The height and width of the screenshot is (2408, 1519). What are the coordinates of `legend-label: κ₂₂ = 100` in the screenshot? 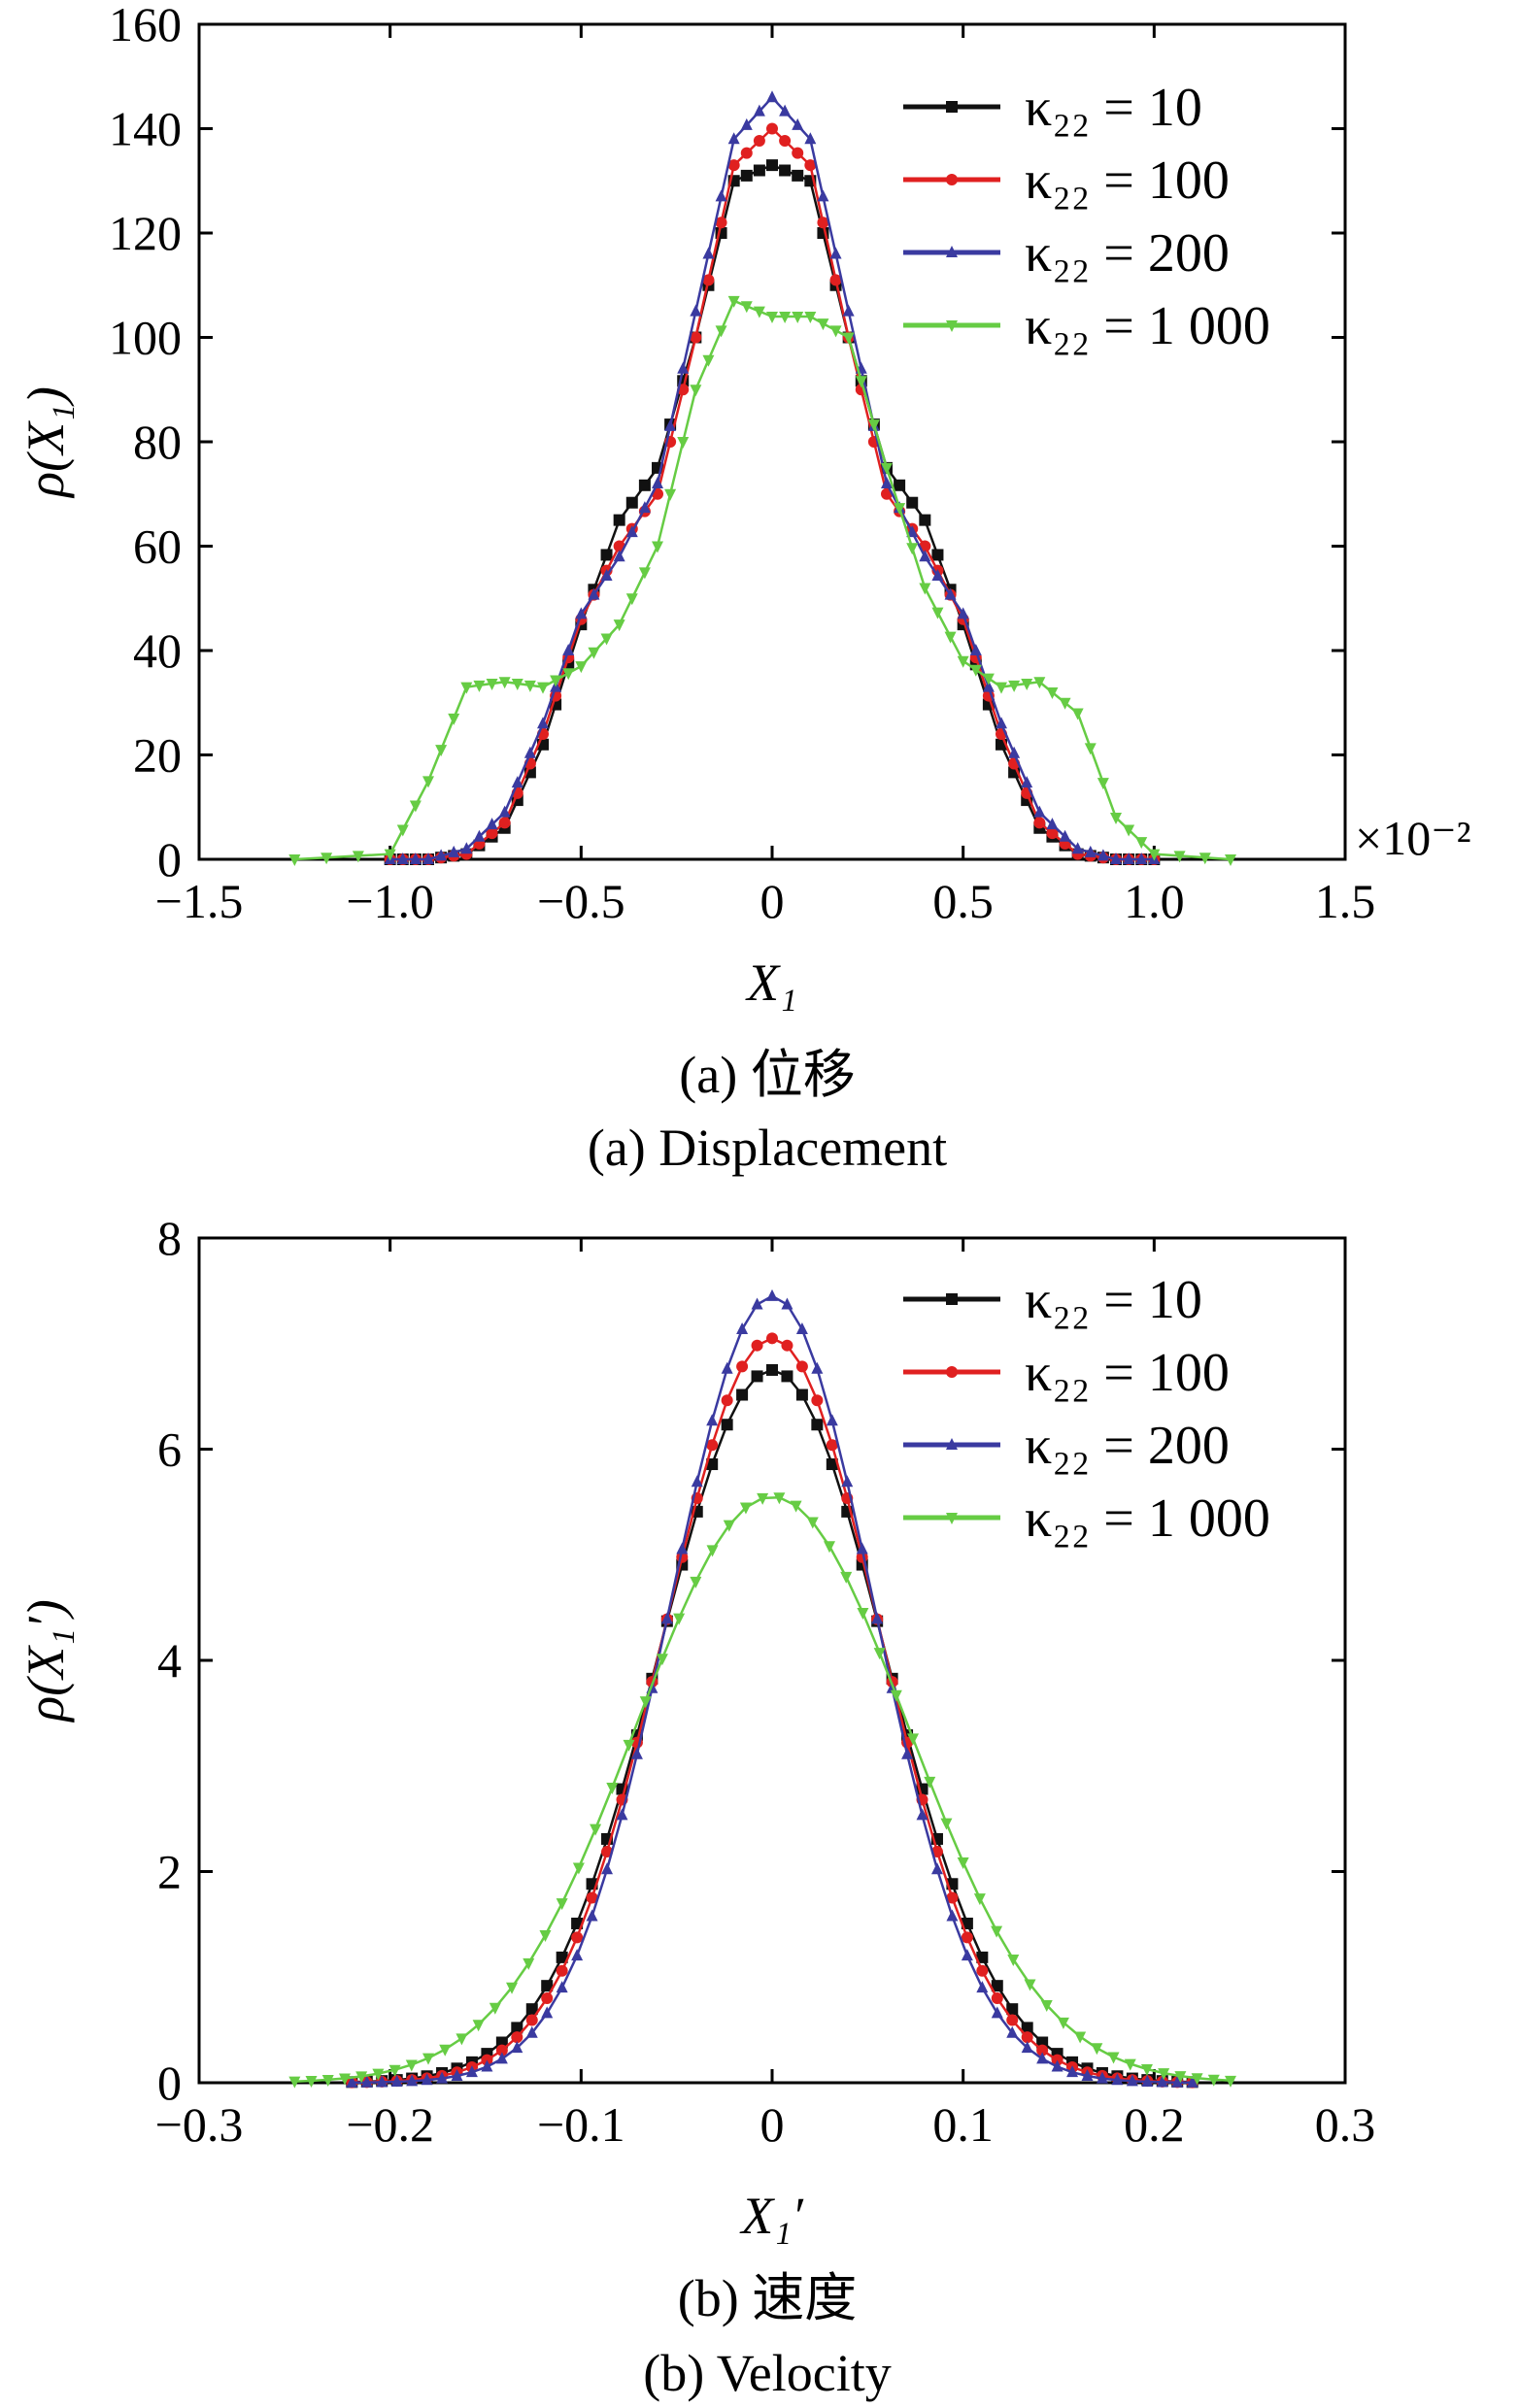 It's located at (1127, 1373).